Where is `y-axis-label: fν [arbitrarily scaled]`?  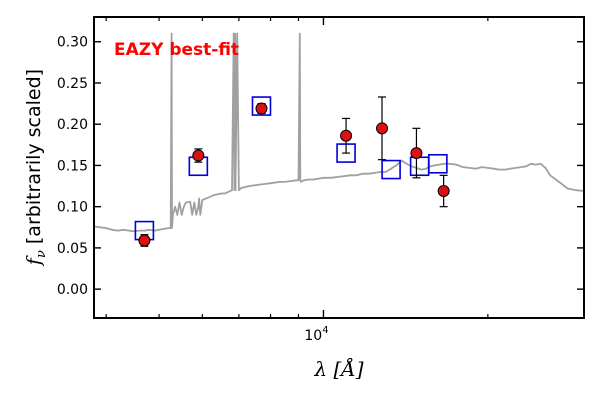 y-axis-label: fν [arbitrarily scaled] is located at coordinates (36, 168).